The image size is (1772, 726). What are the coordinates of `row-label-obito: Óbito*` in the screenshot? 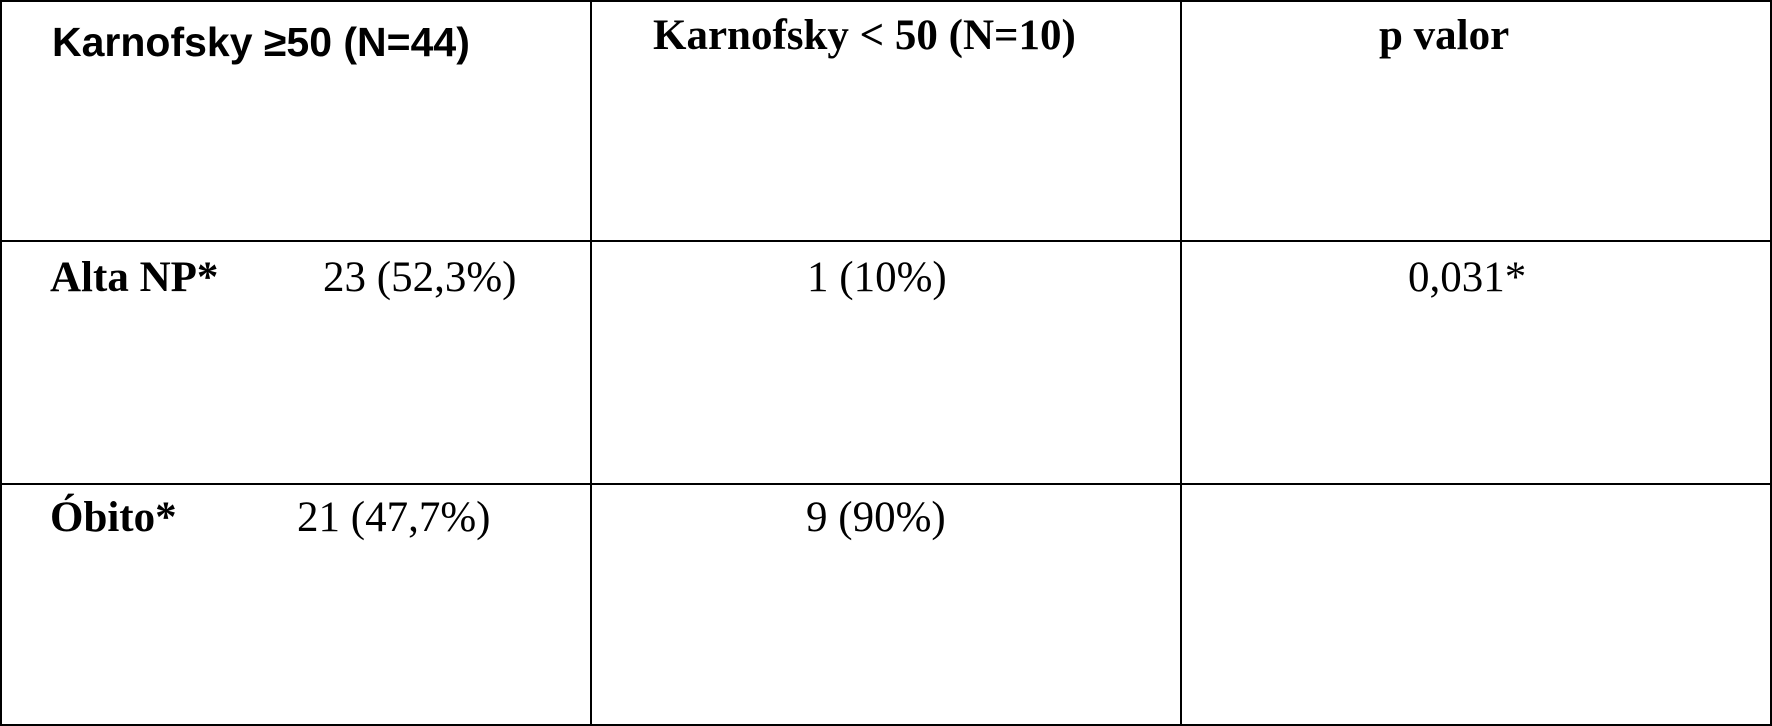 It's located at (113, 517).